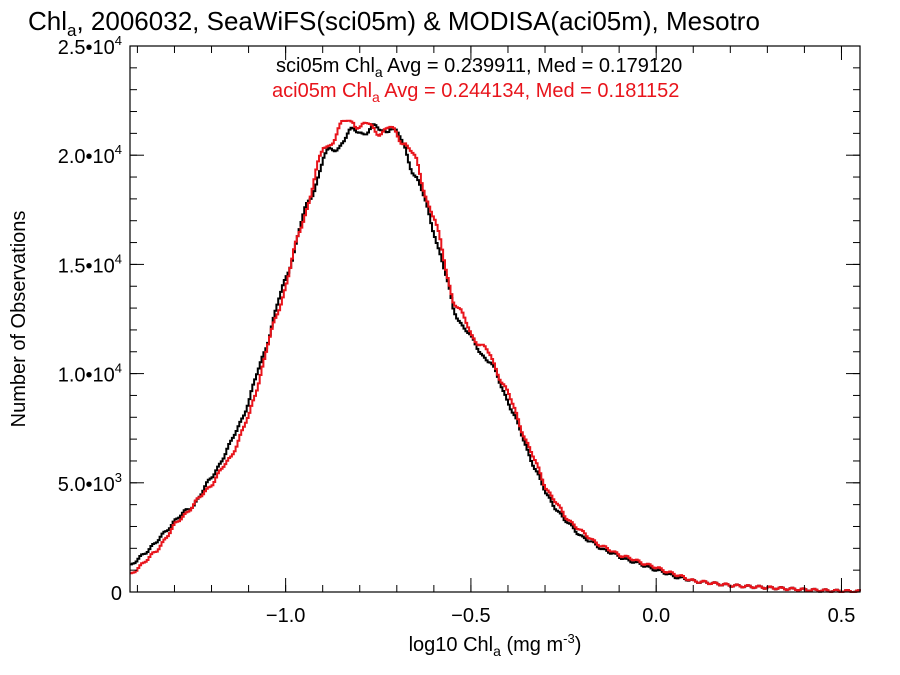 The image size is (900, 675). Describe the element at coordinates (533, 66) in the screenshot. I see `legend-entry-sci05m-rest: Avg = 0.239911, Med = 0.179120` at that location.